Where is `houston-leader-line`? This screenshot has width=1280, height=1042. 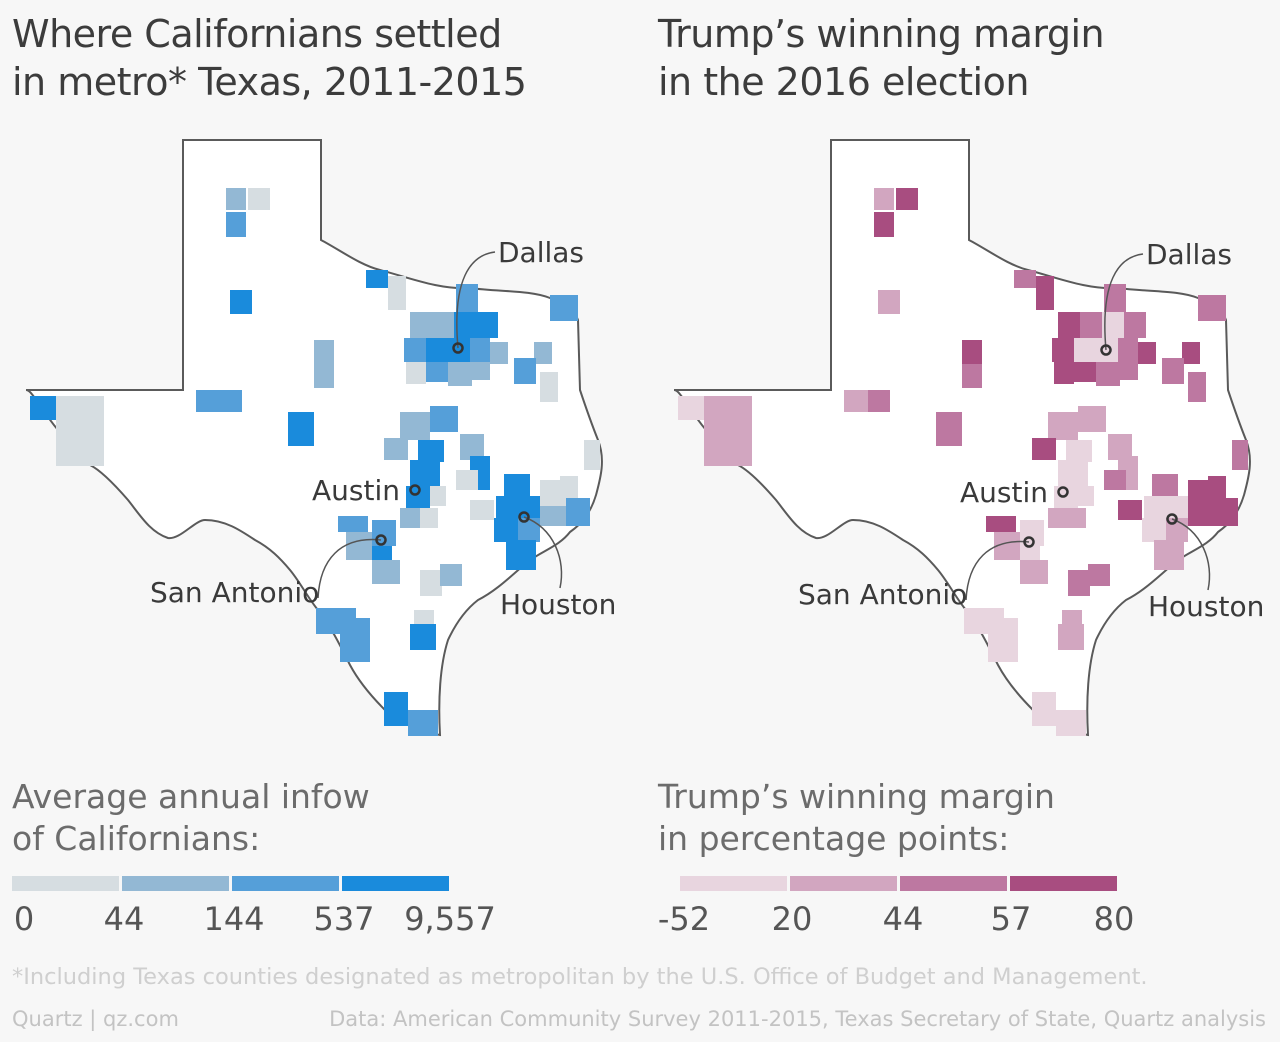
houston-leader-line is located at coordinates (543, 552).